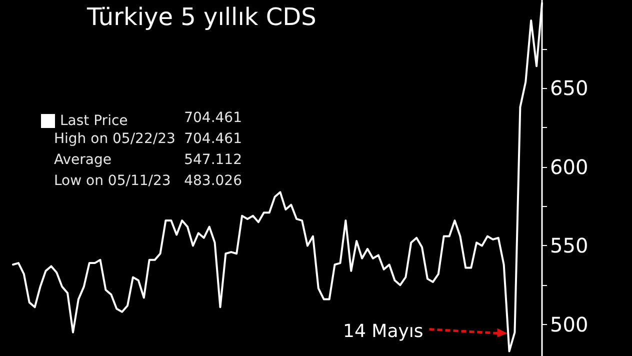 The height and width of the screenshot is (356, 632). Describe the element at coordinates (112, 181) in the screenshot. I see `annotation: Low on 05/11/23` at that location.